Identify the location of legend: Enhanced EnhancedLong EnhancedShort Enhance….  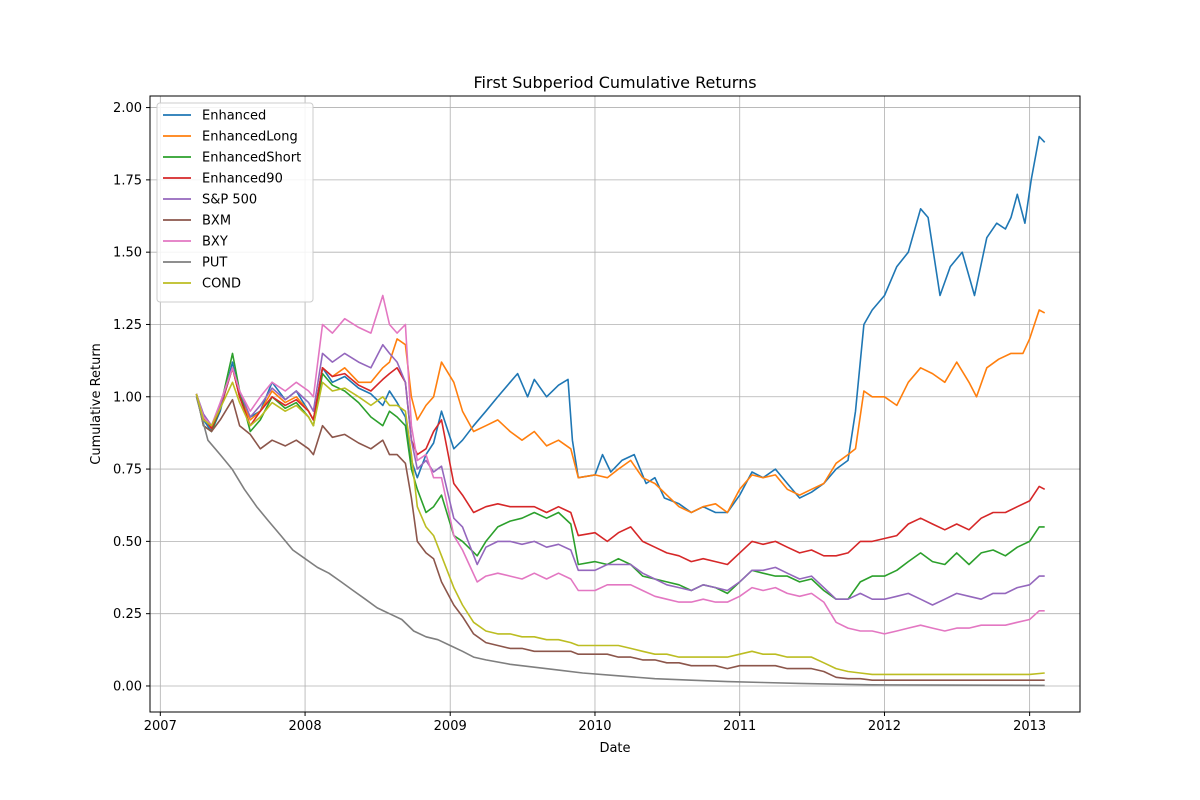
(235, 202).